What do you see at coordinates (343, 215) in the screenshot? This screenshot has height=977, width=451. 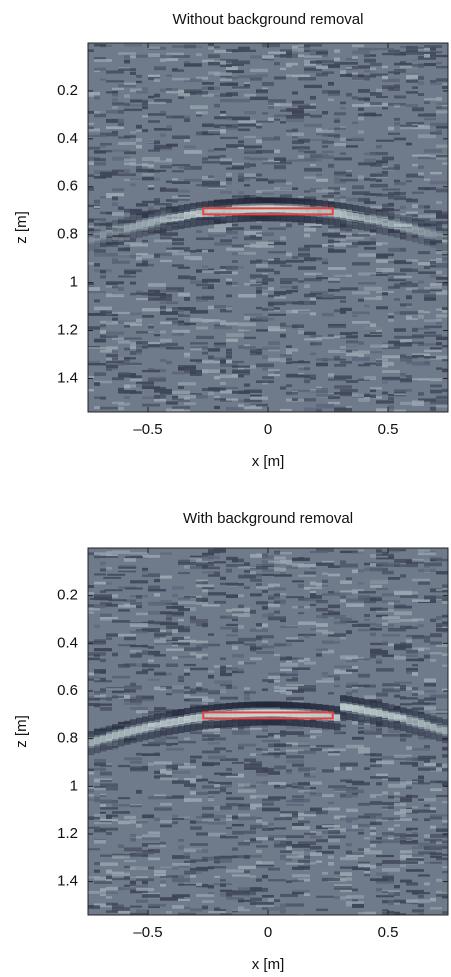 I see `band-light` at bounding box center [343, 215].